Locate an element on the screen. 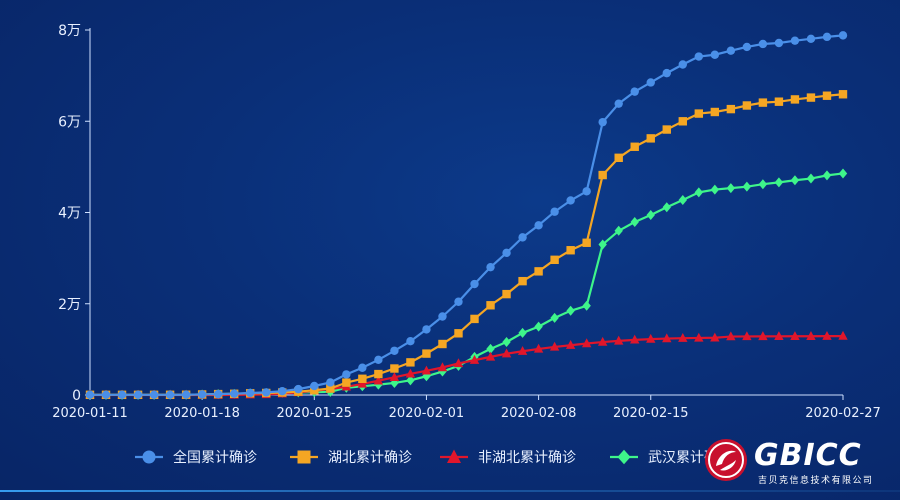 Image resolution: width=900 pixels, height=500 pixels. bottom-divider is located at coordinates (450, 491).